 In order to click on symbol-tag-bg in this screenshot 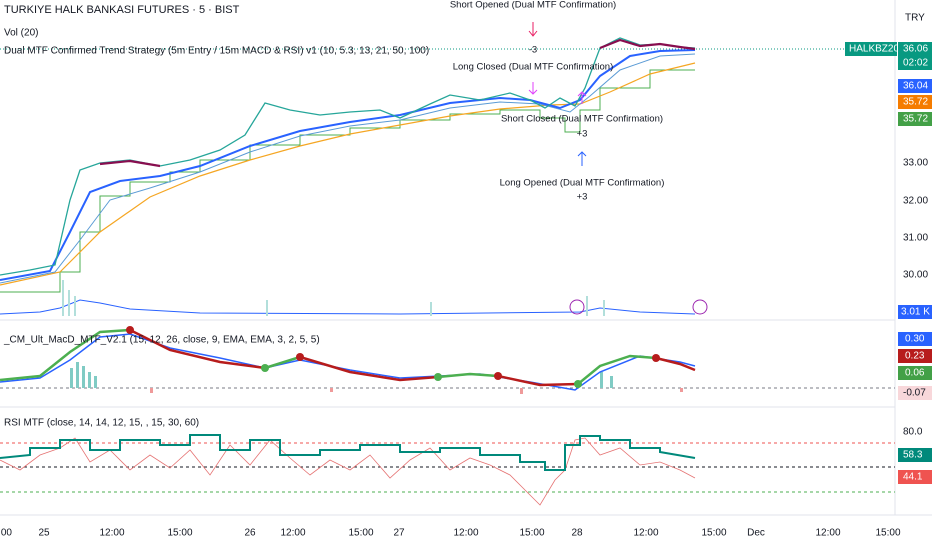, I will do `click(871, 49)`.